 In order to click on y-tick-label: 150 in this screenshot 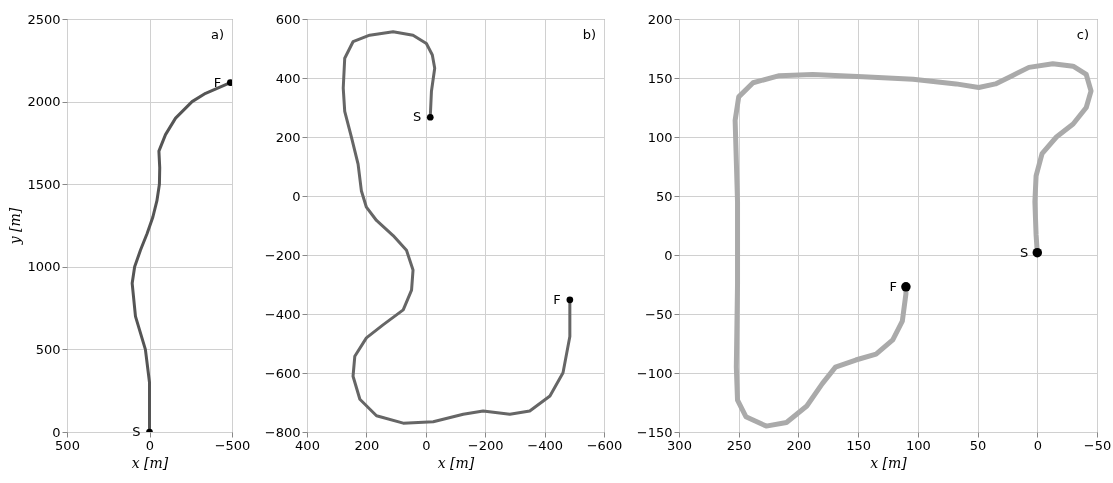, I will do `click(660, 78)`.